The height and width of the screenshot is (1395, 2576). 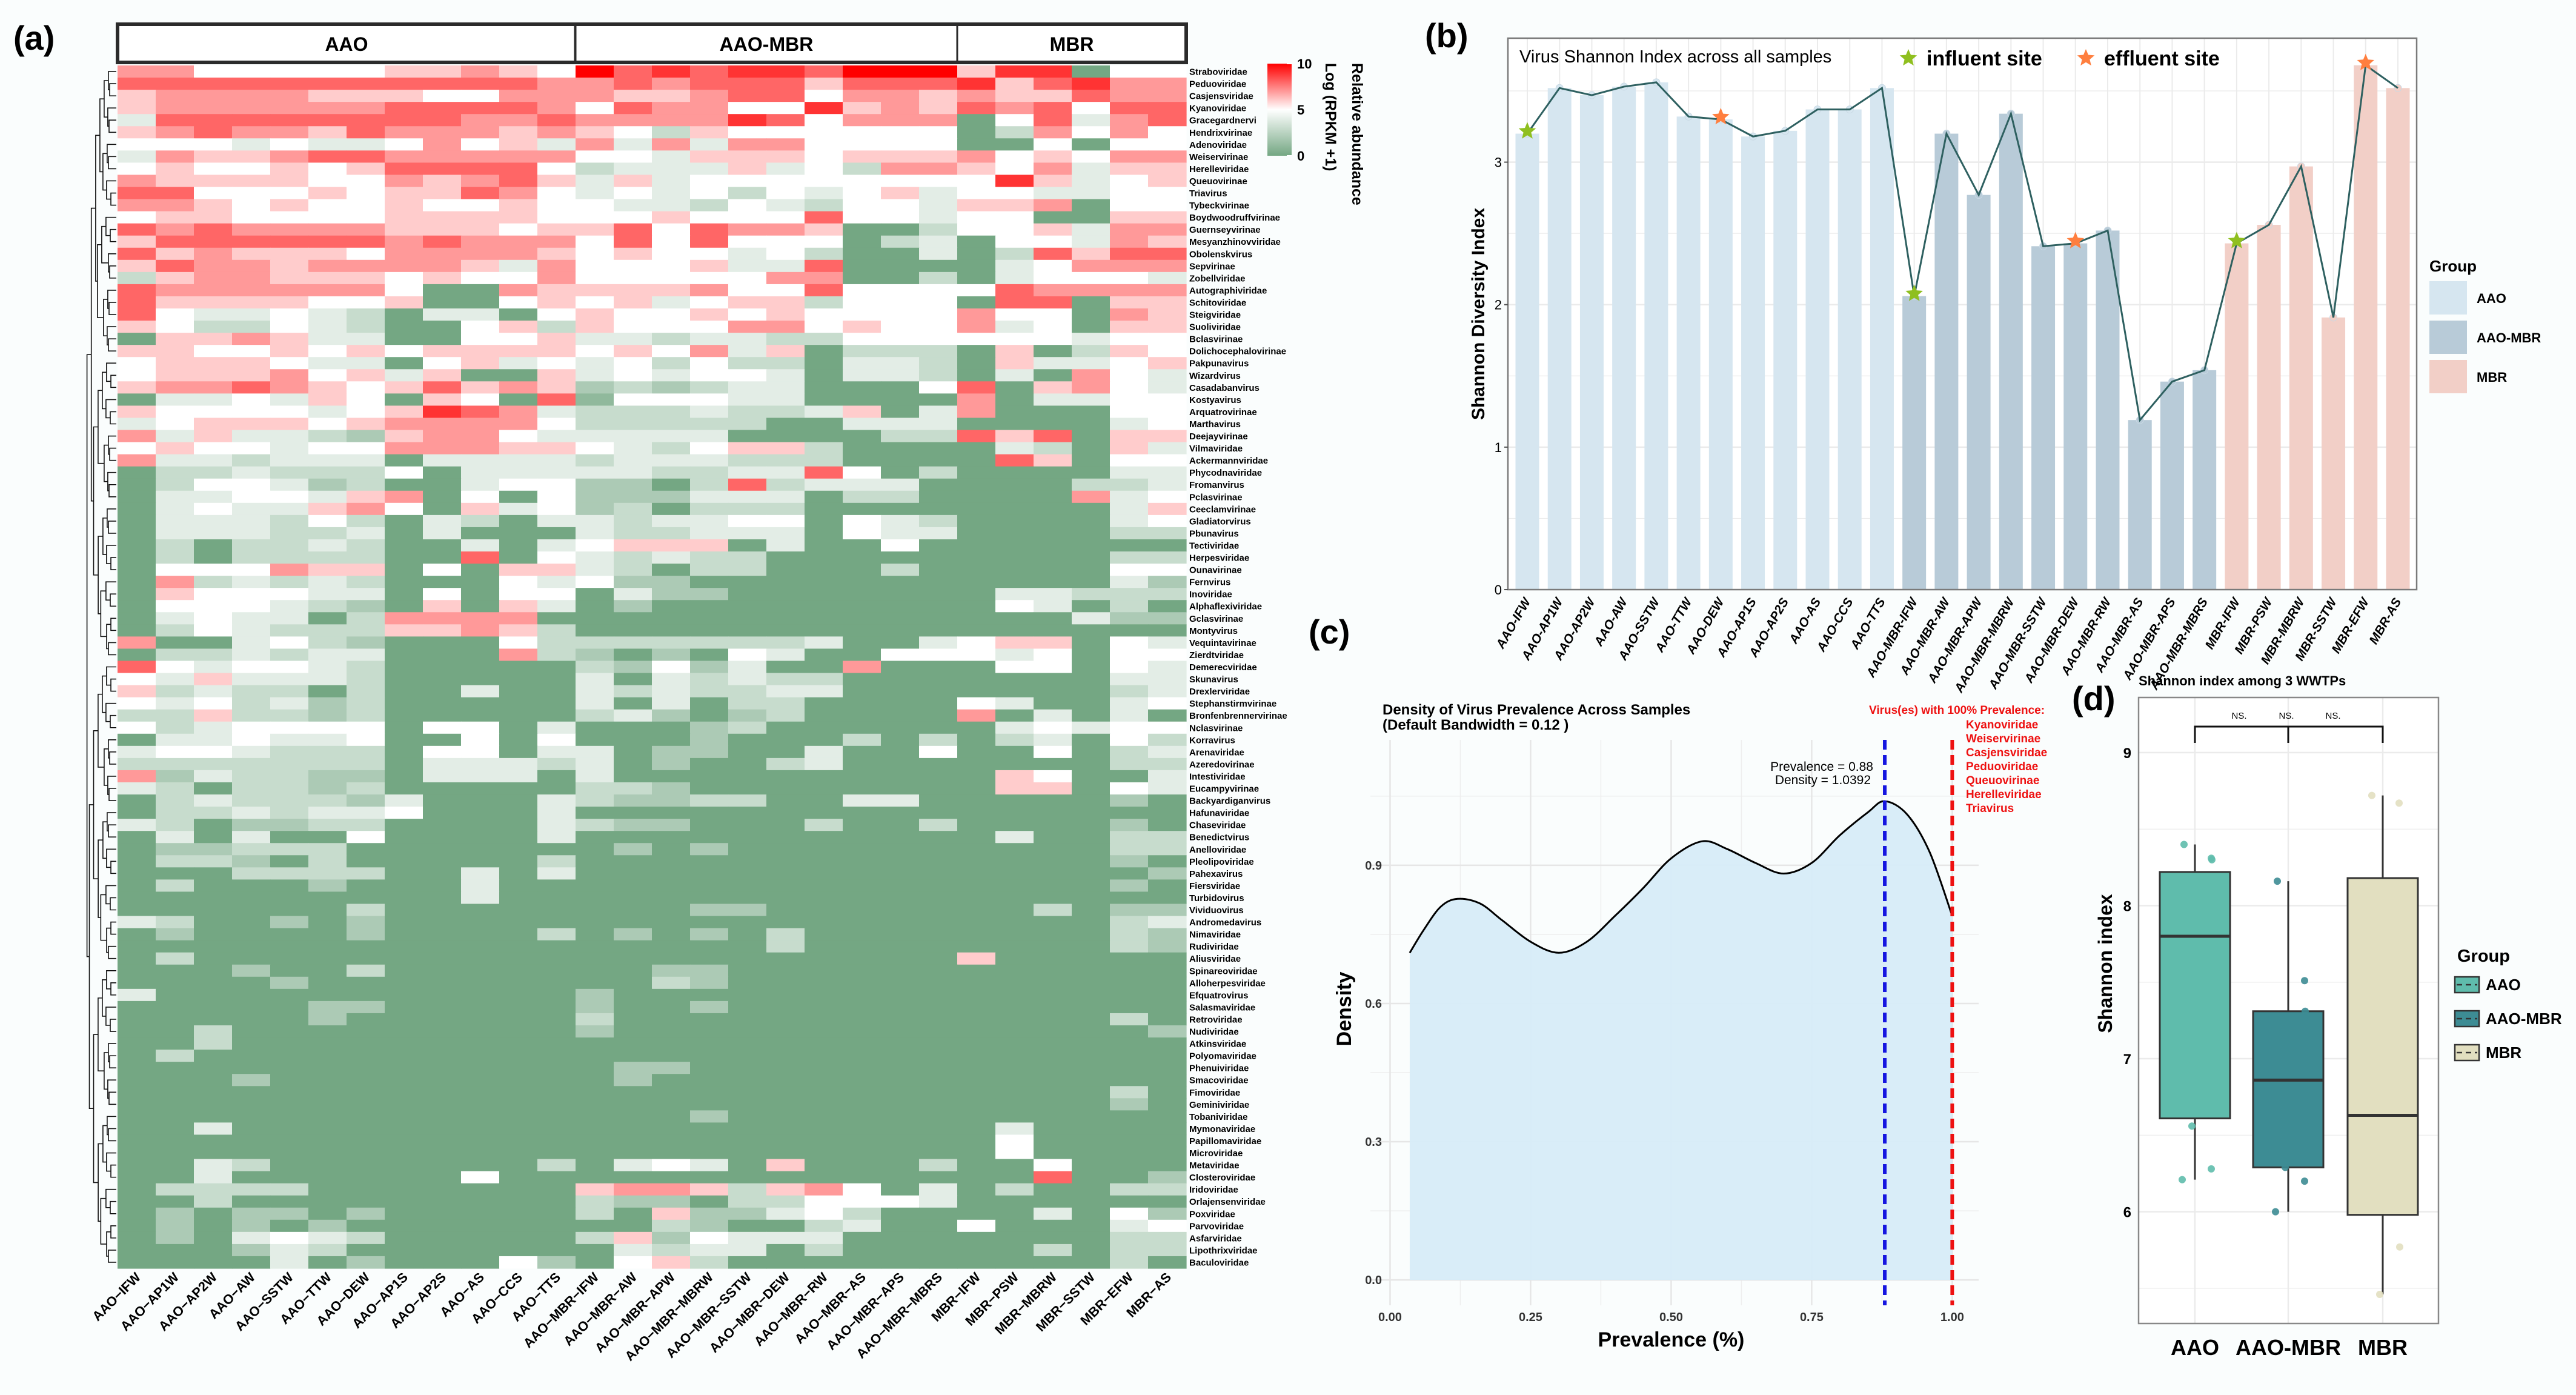 What do you see at coordinates (1213, 631) in the screenshot?
I see `row-label: Montyvirus` at bounding box center [1213, 631].